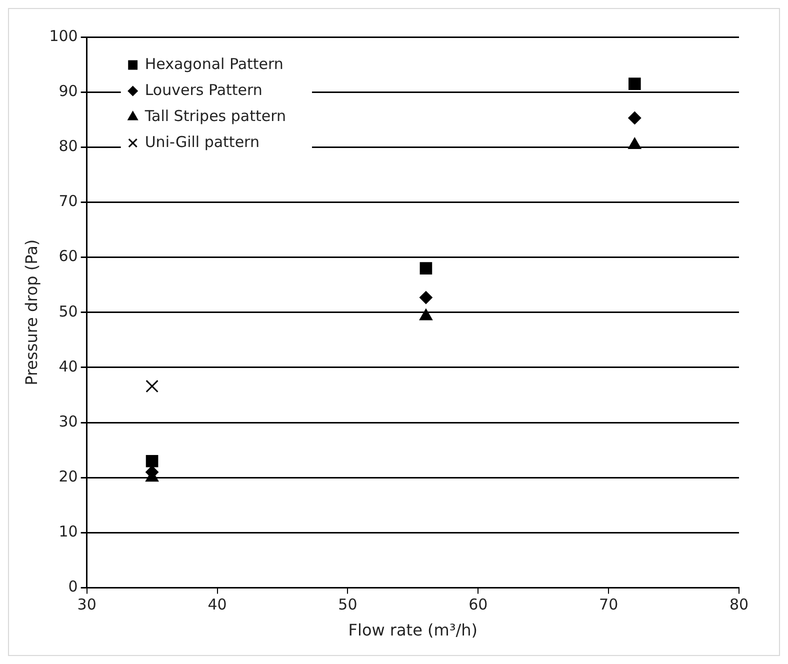 This screenshot has height=664, width=788. Describe the element at coordinates (478, 605) in the screenshot. I see `x-tick-label: 60` at that location.